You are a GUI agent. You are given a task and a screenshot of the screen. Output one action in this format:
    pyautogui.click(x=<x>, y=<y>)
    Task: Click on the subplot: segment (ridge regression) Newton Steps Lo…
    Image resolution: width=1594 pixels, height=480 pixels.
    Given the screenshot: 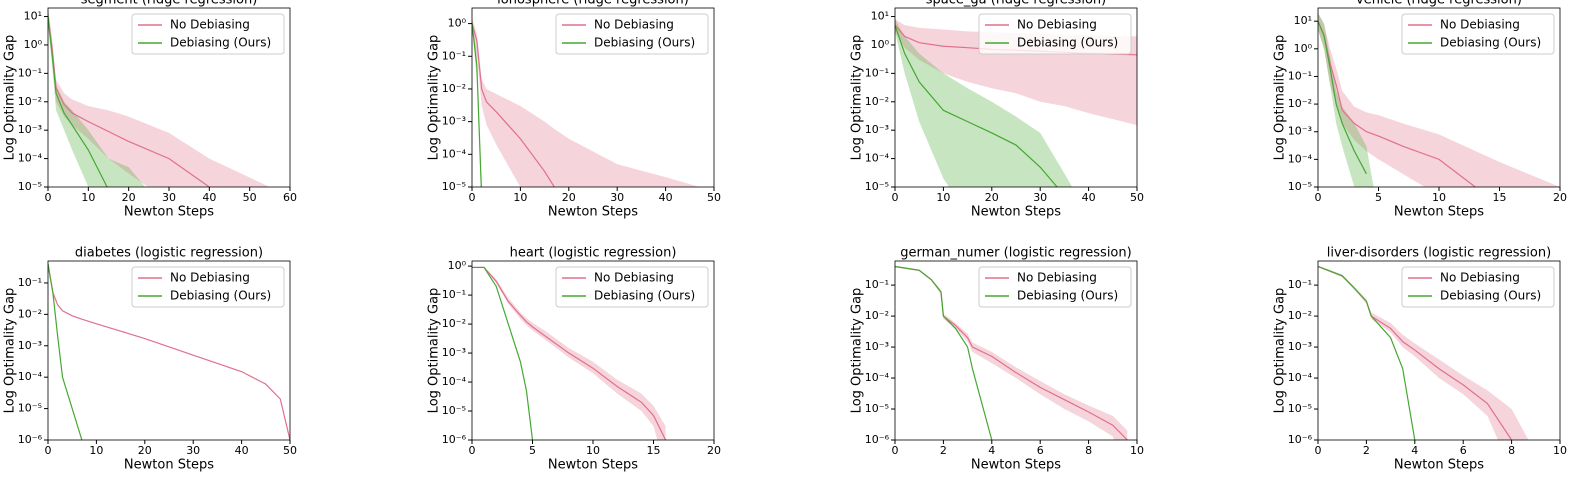 What is the action you would take?
    pyautogui.click(x=150, y=110)
    